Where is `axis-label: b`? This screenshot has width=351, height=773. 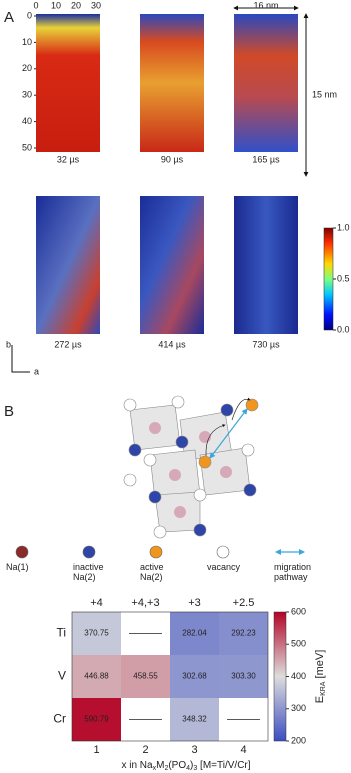
axis-label: b is located at coordinates (8, 344).